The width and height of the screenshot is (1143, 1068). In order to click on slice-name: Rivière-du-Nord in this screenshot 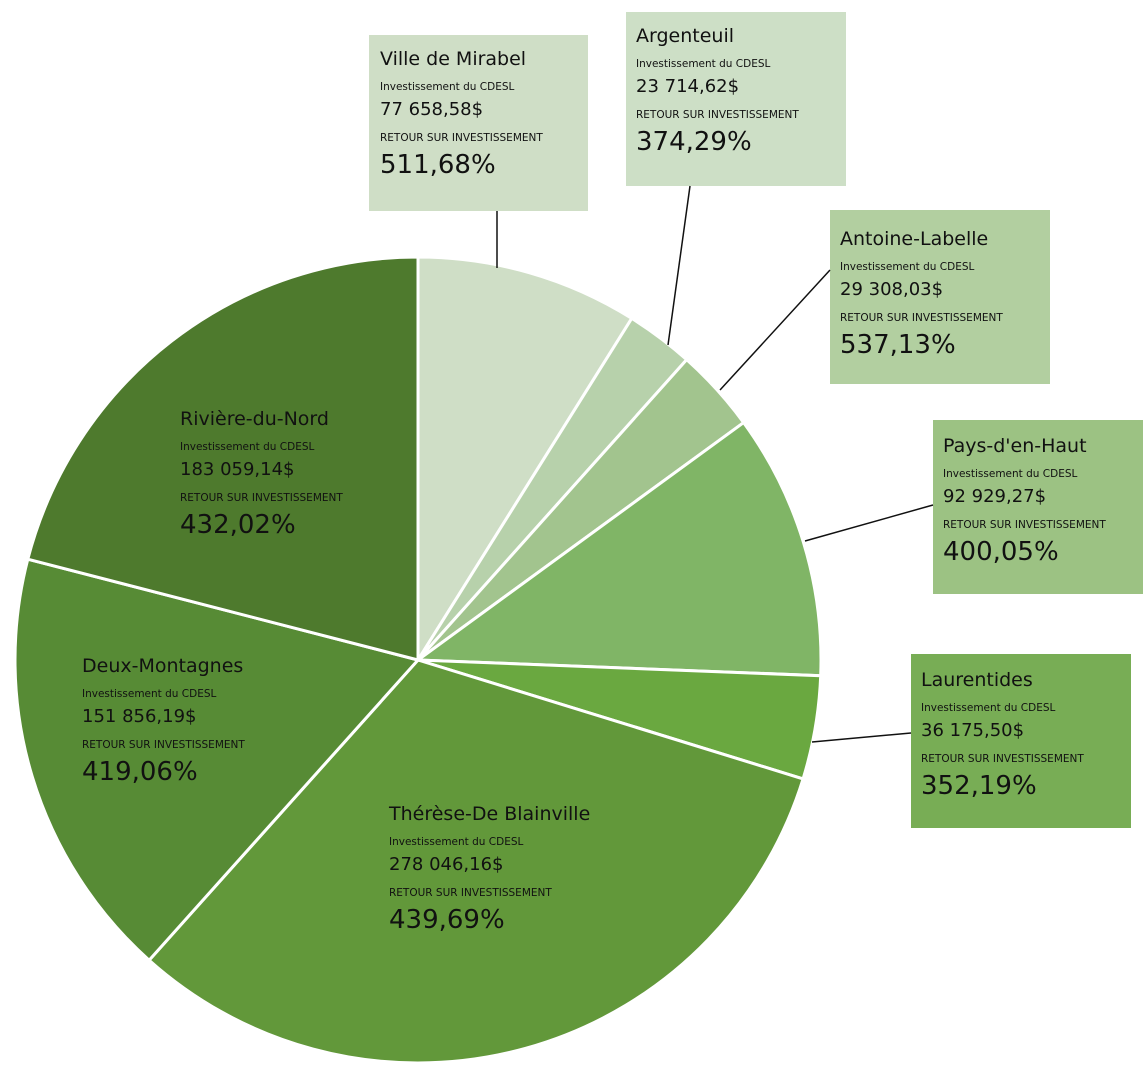, I will do `click(254, 419)`.